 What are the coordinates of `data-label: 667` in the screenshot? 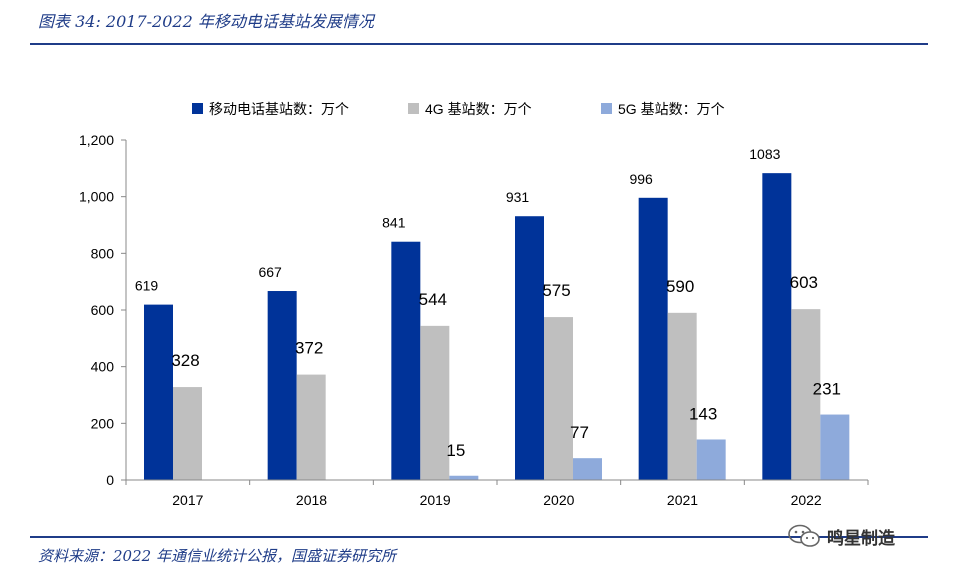 It's located at (270, 272).